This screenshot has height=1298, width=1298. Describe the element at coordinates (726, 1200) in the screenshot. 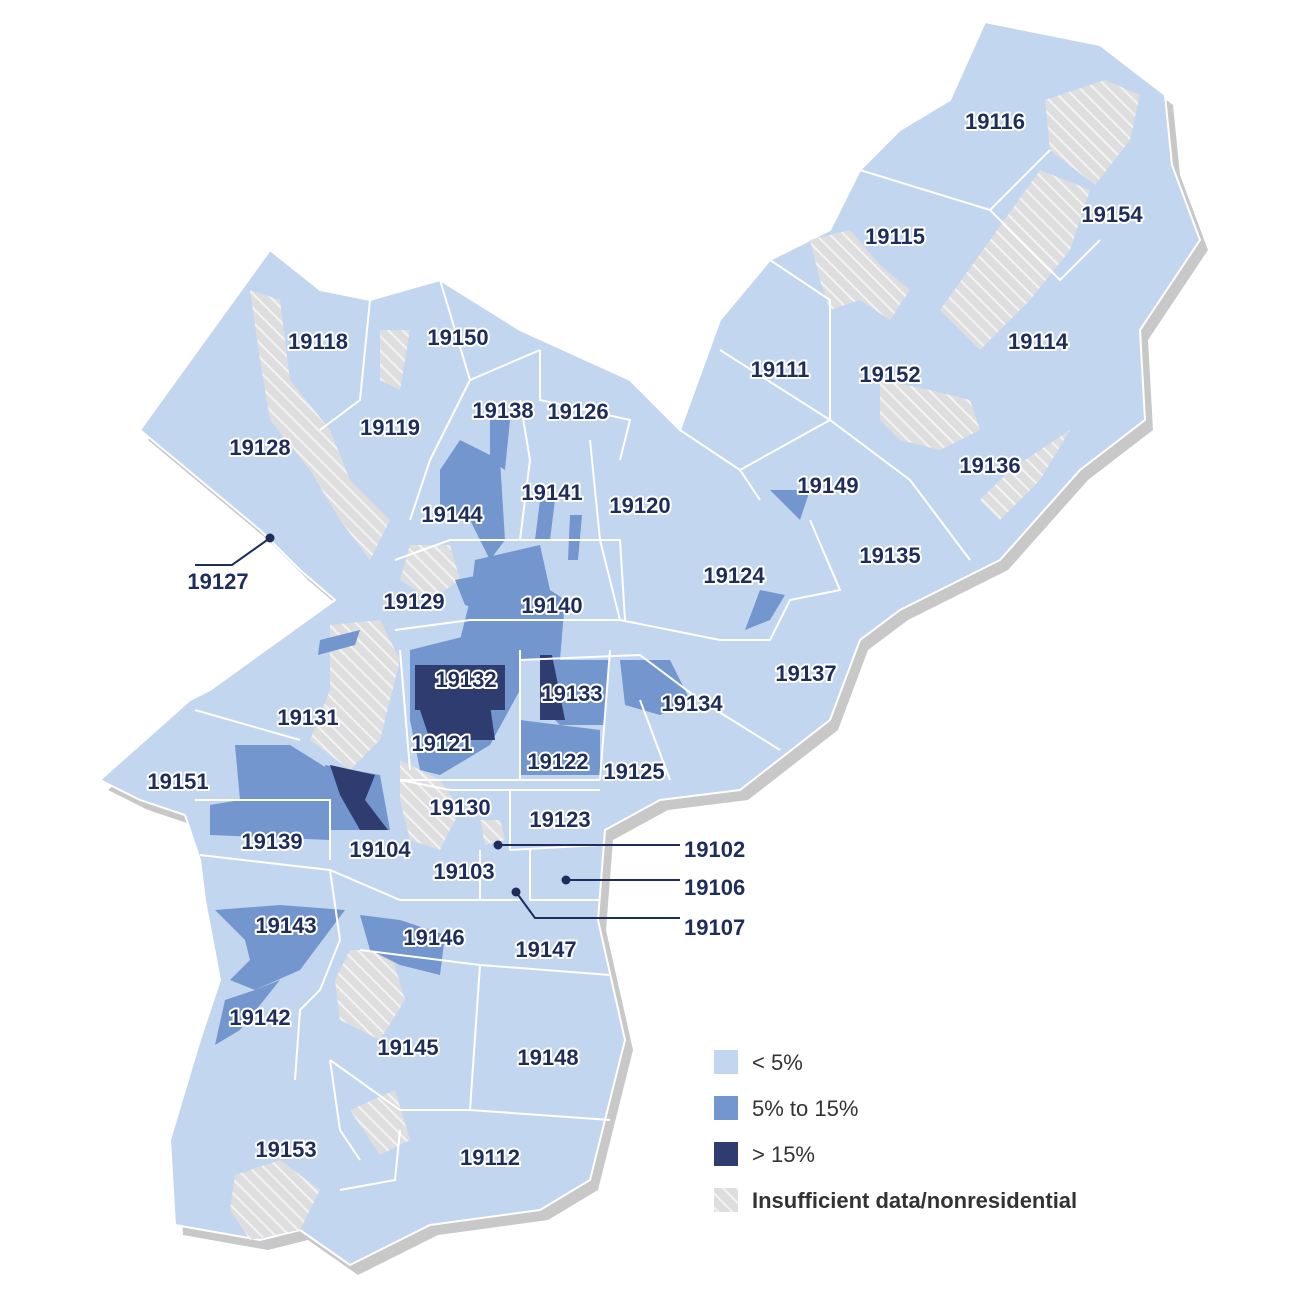

I see `legend-swatch-nodata` at that location.